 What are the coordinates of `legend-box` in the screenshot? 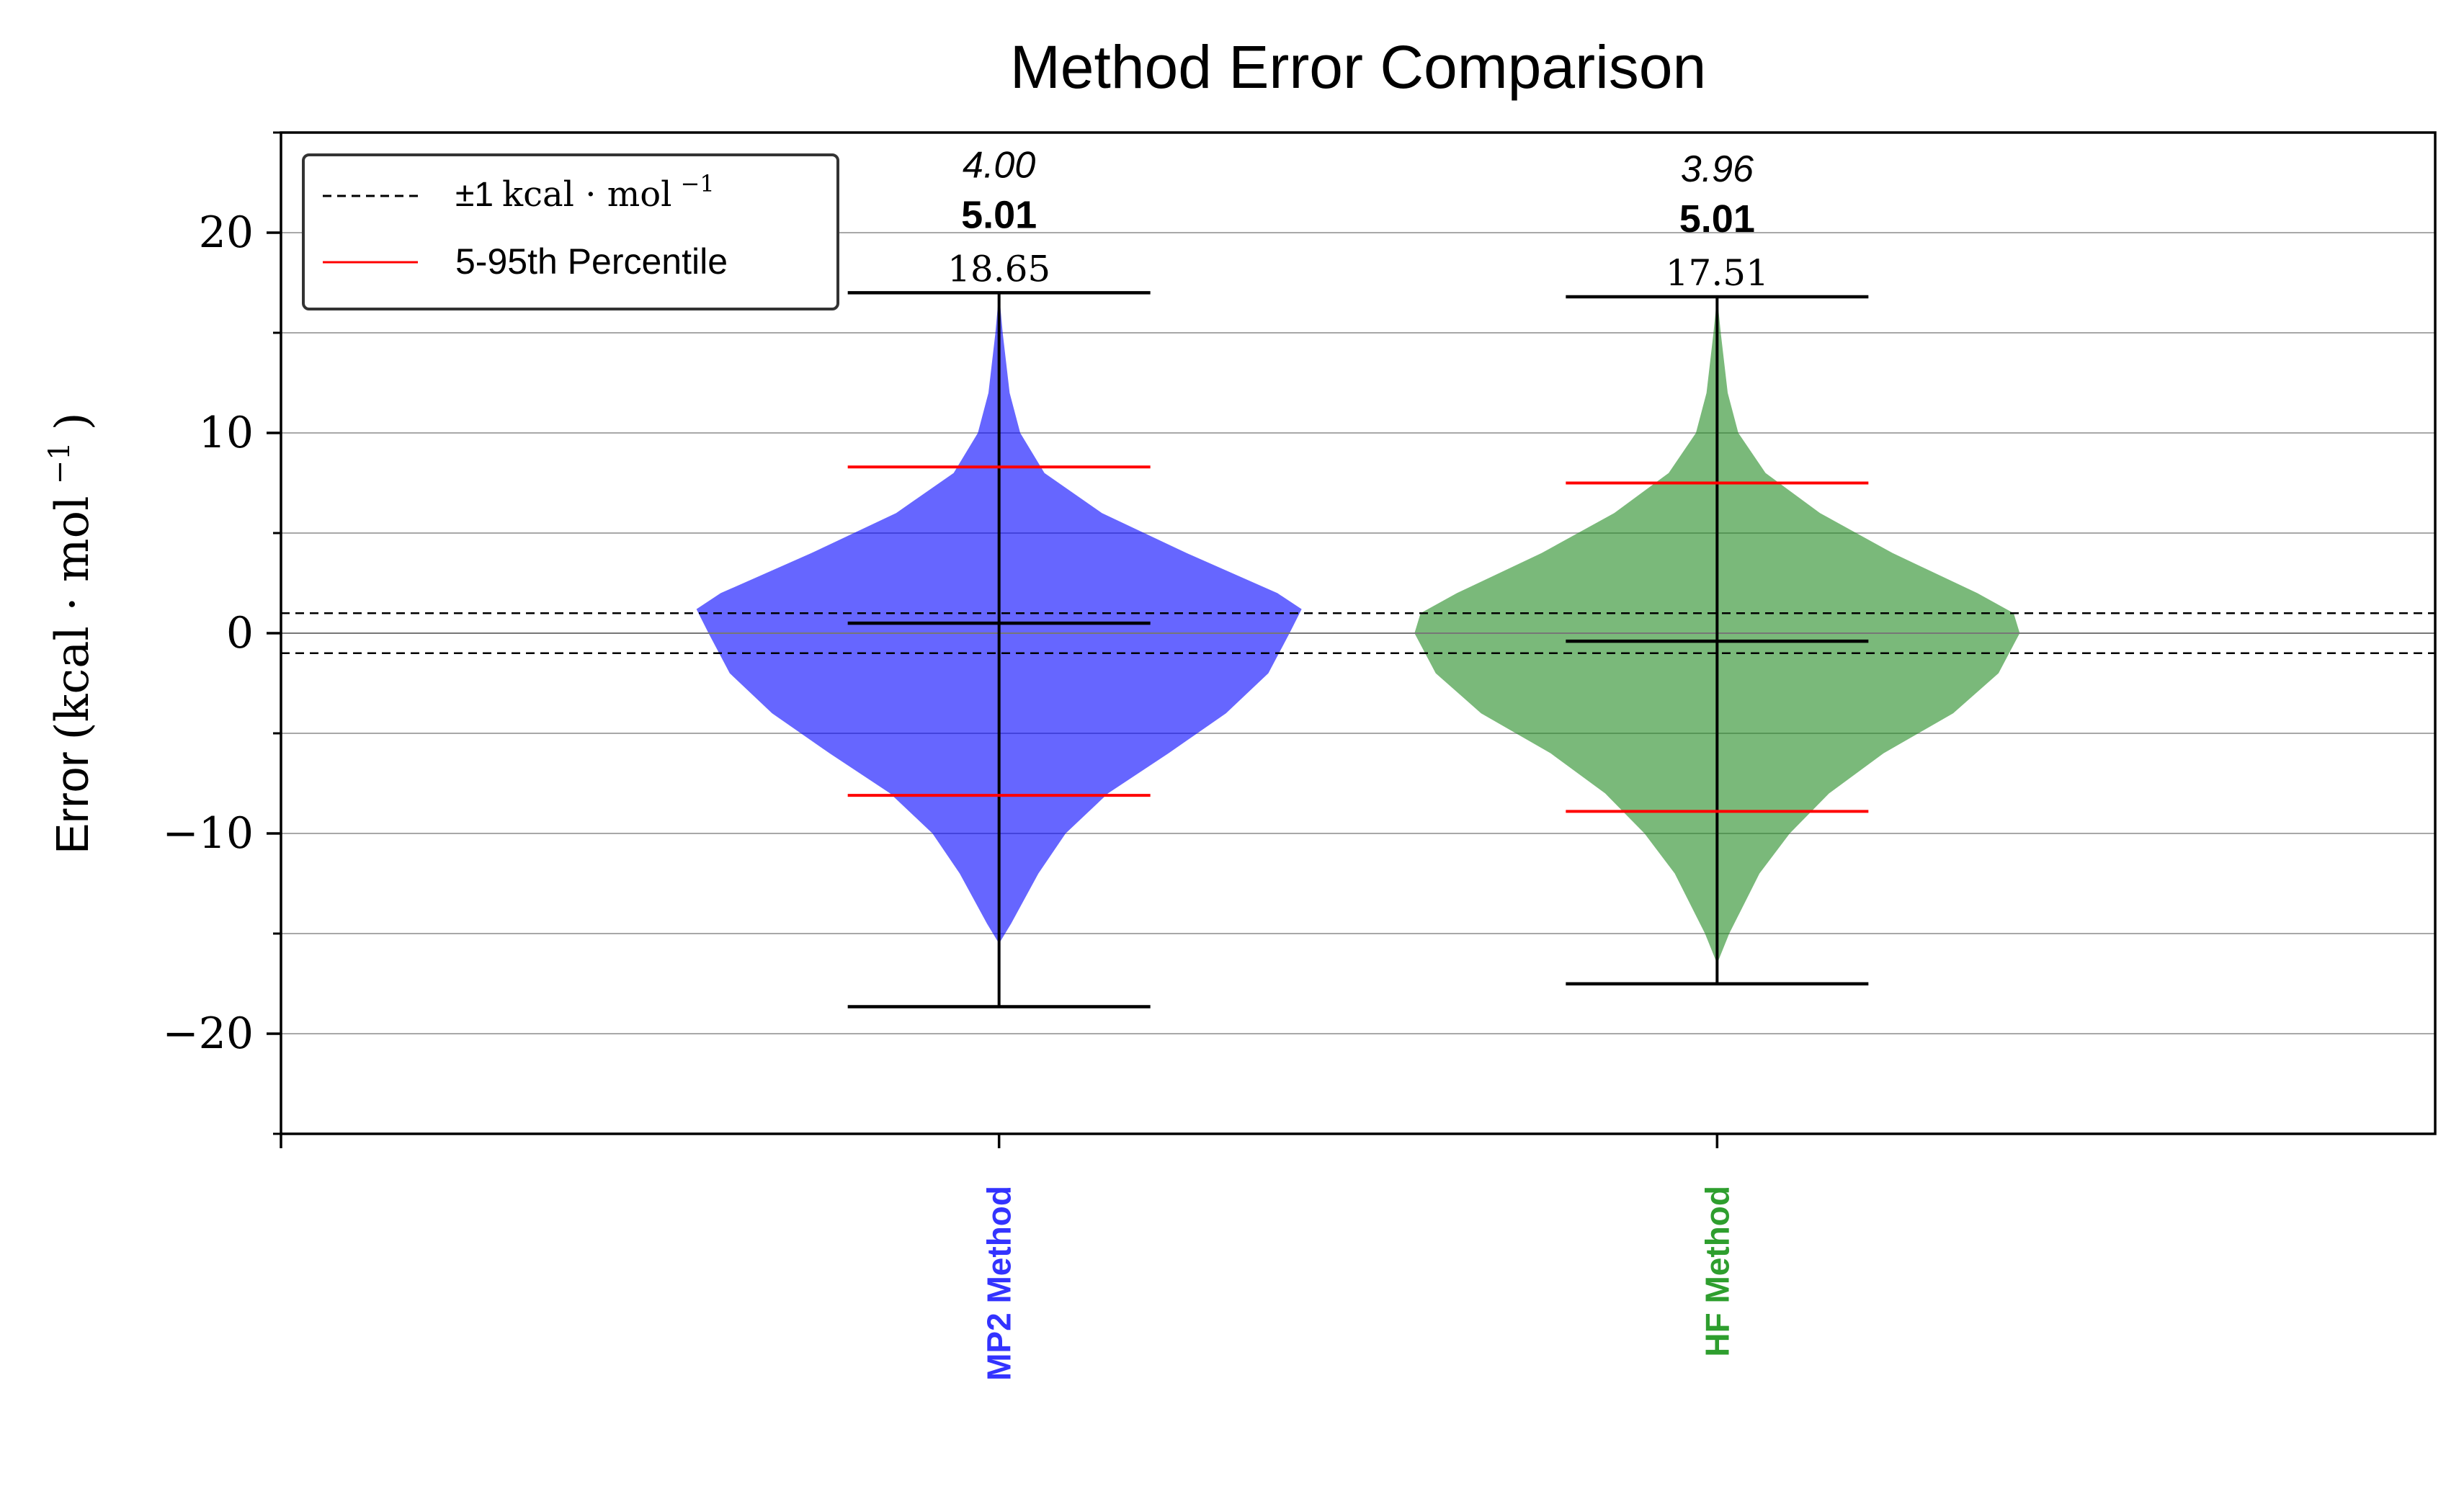 It's located at (570, 231).